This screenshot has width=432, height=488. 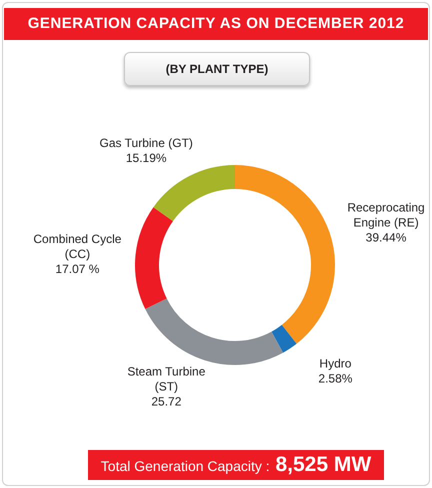 What do you see at coordinates (236, 464) in the screenshot?
I see `text: Total Generation Capacity : 8,525 MW` at bounding box center [236, 464].